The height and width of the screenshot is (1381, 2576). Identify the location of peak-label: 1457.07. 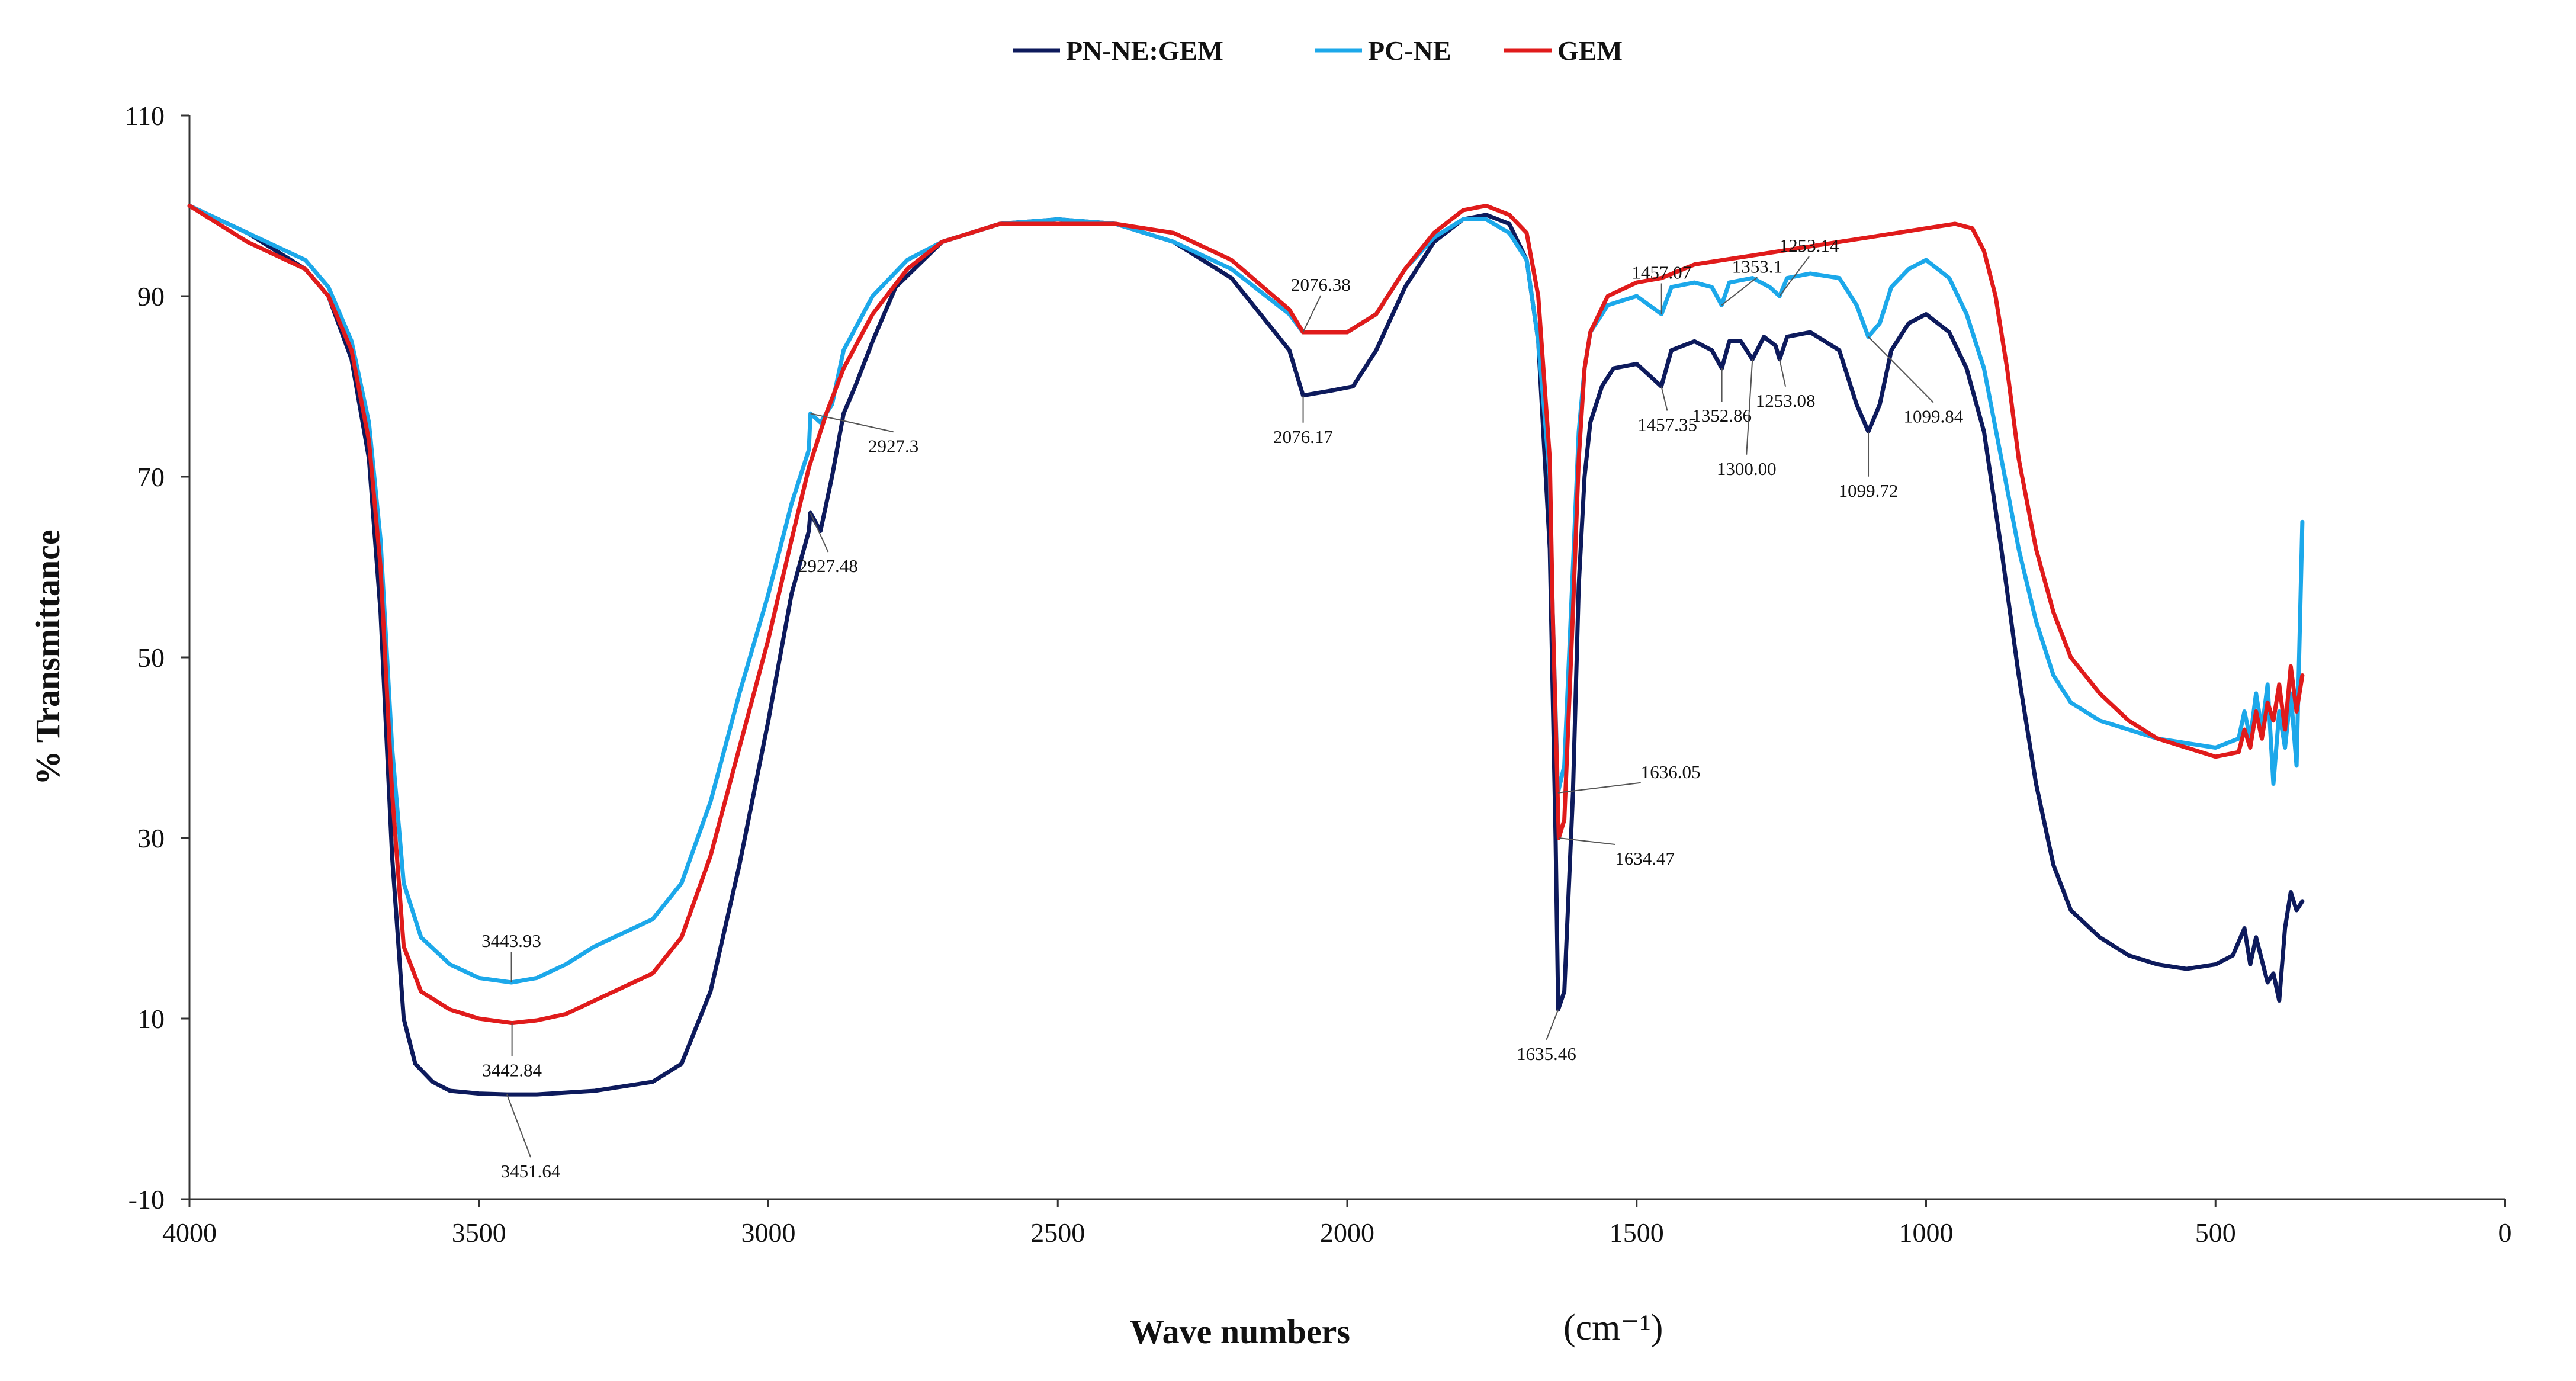
(1661, 272).